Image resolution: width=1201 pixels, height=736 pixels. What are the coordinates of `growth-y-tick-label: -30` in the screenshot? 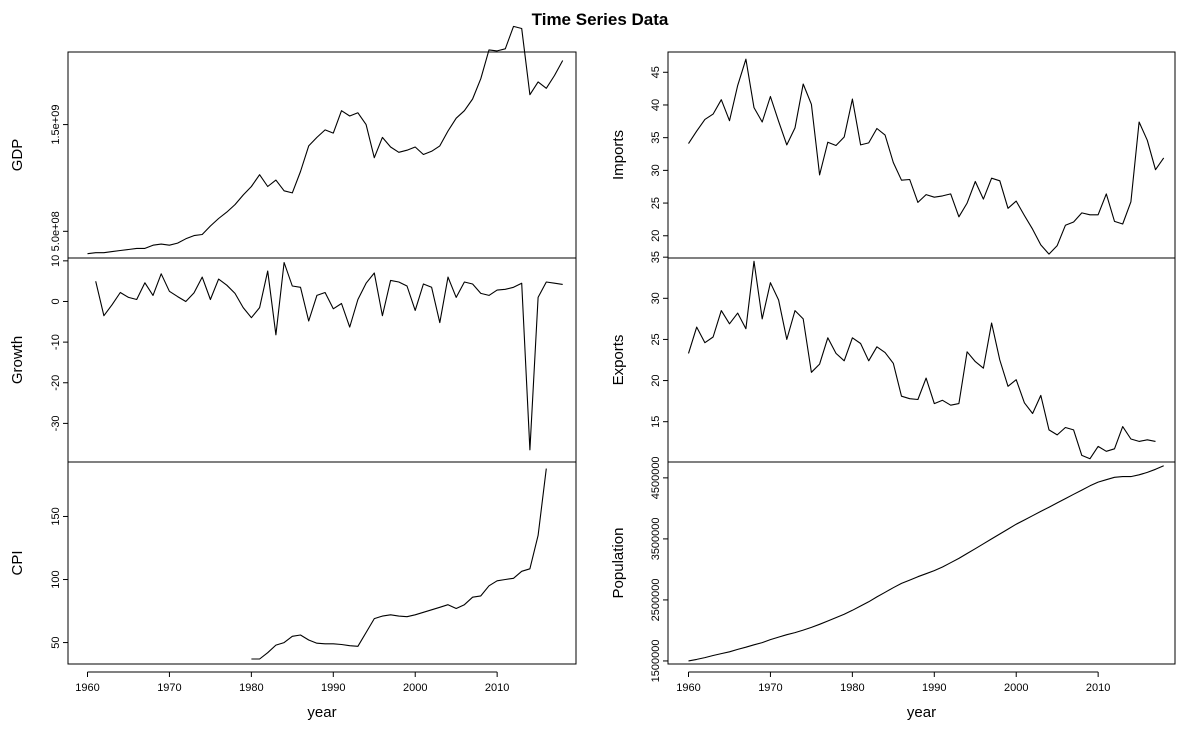 It's located at (56, 423).